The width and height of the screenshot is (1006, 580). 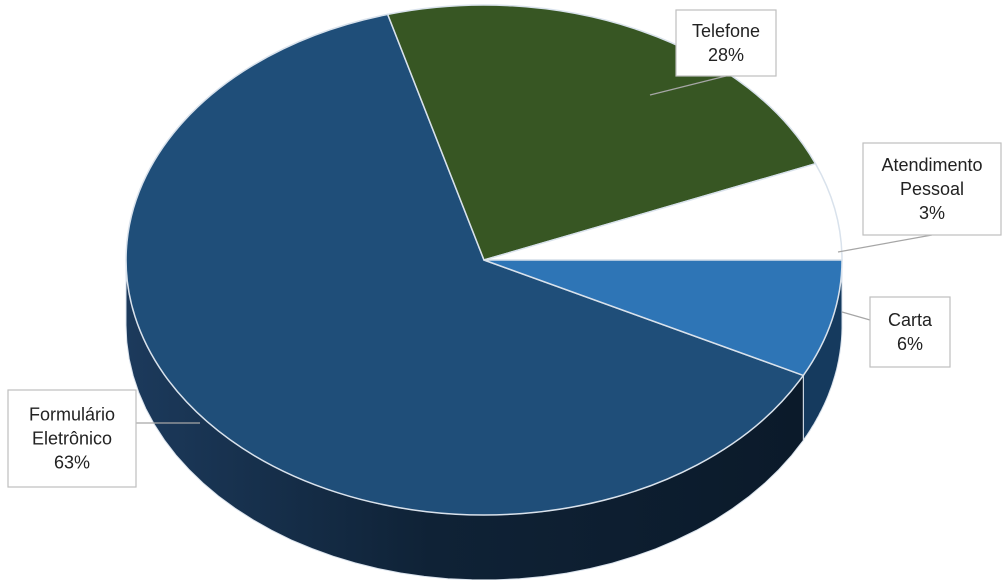 I want to click on callout-text: Eletrônico, so click(x=72, y=439).